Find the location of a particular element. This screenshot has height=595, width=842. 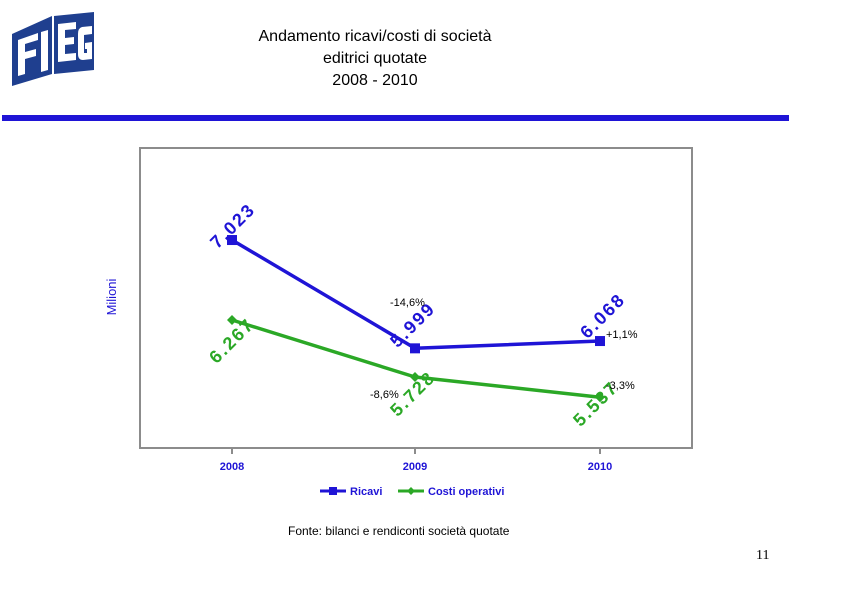

legend-label: Costi operativi is located at coordinates (466, 492).